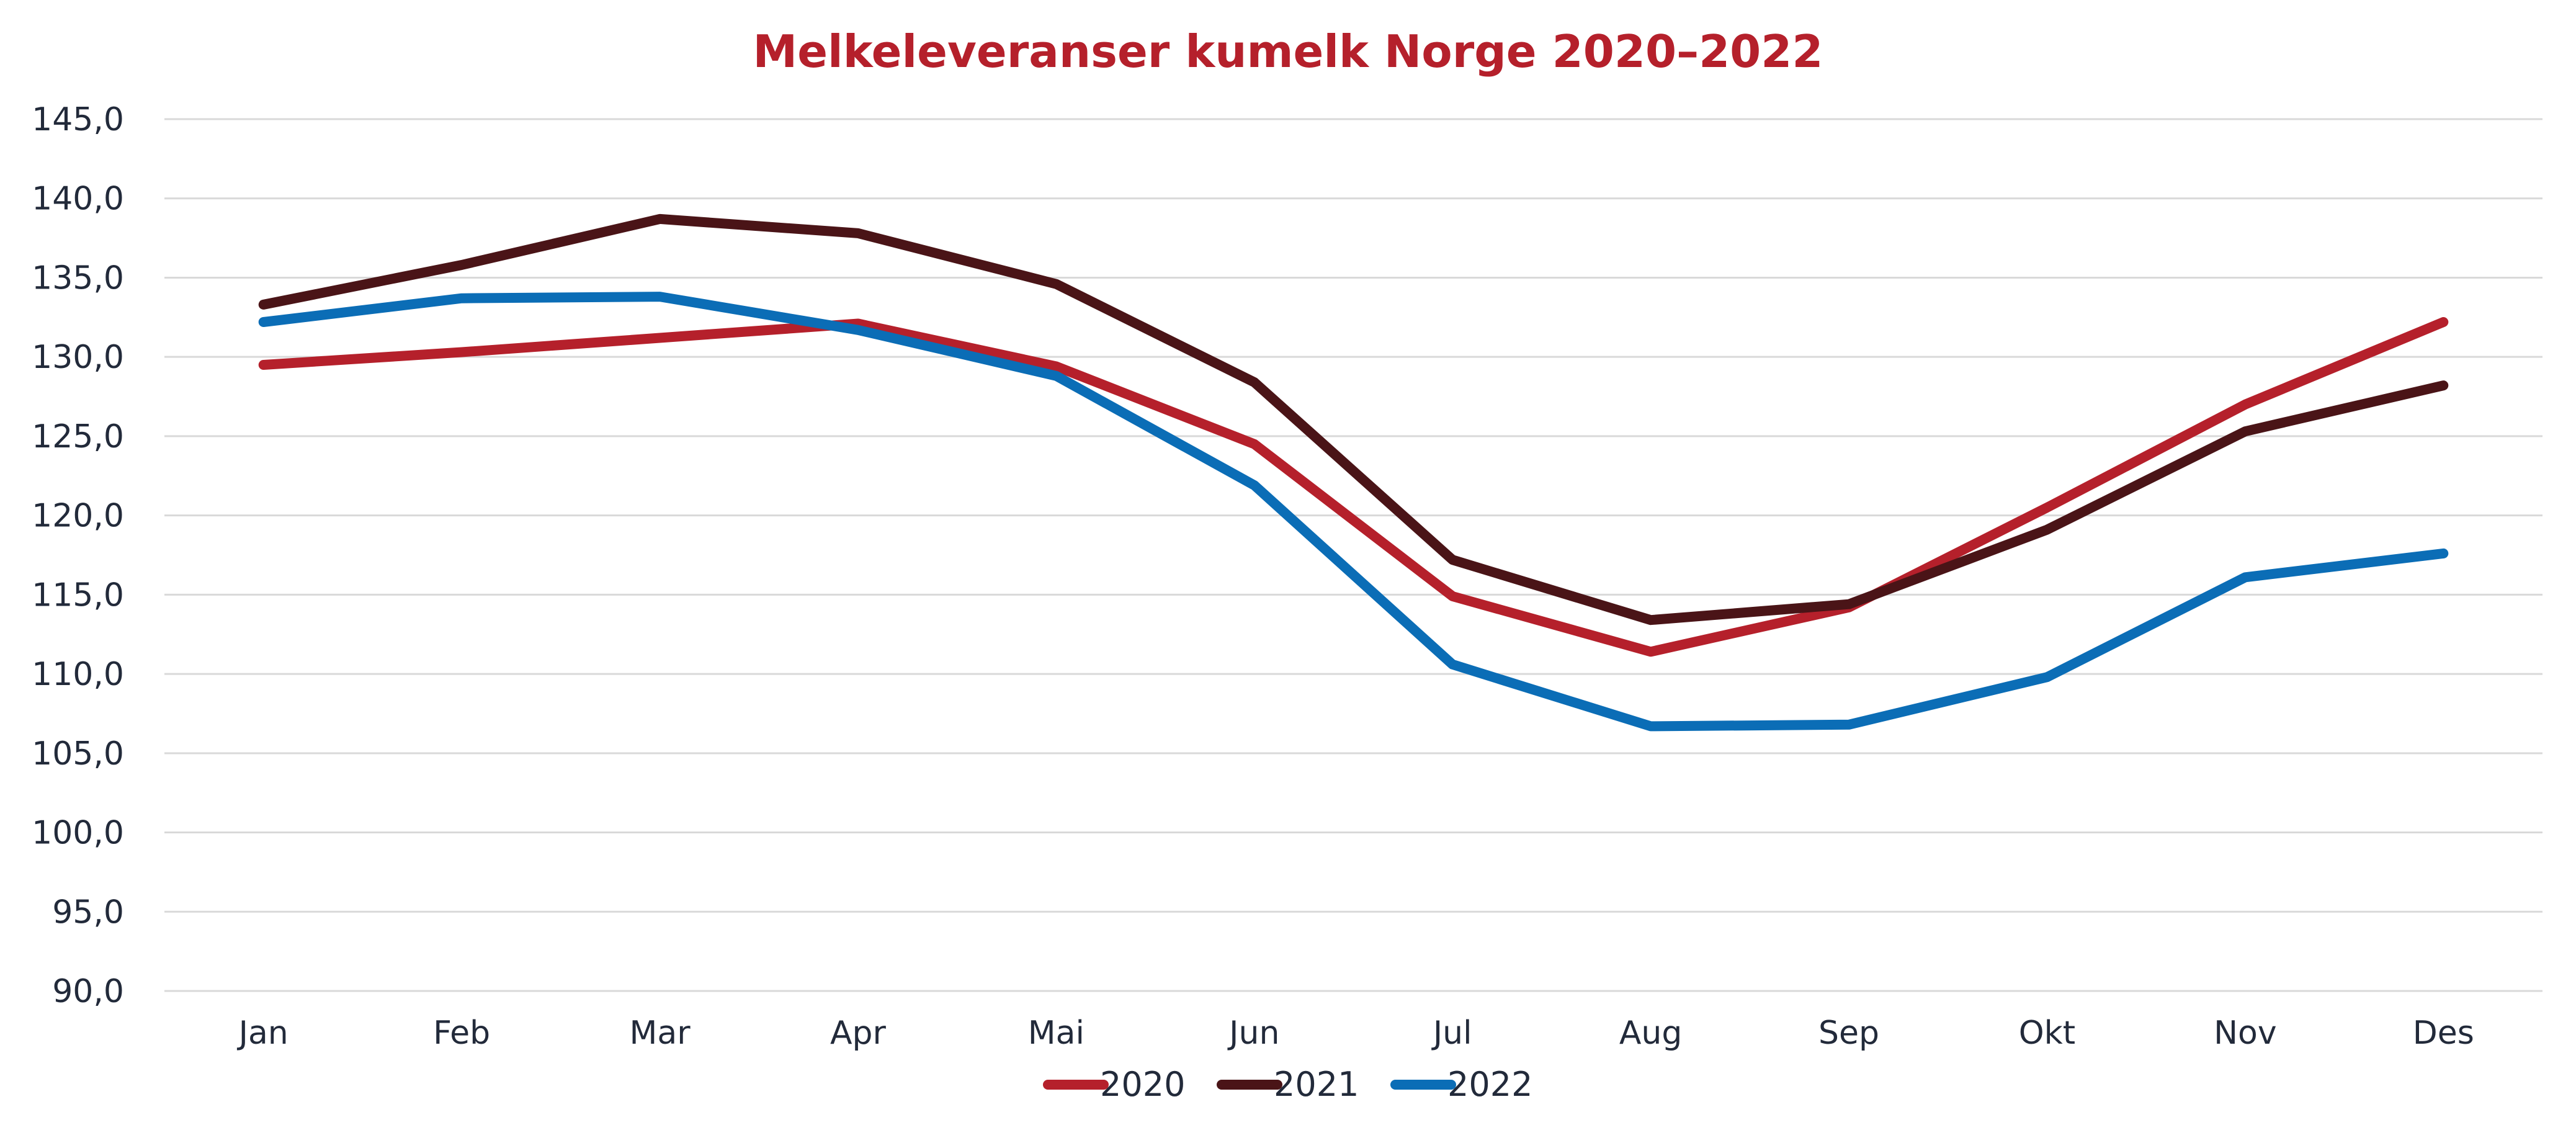 This screenshot has height=1143, width=2576. I want to click on x-tick-label: Aug, so click(1651, 1033).